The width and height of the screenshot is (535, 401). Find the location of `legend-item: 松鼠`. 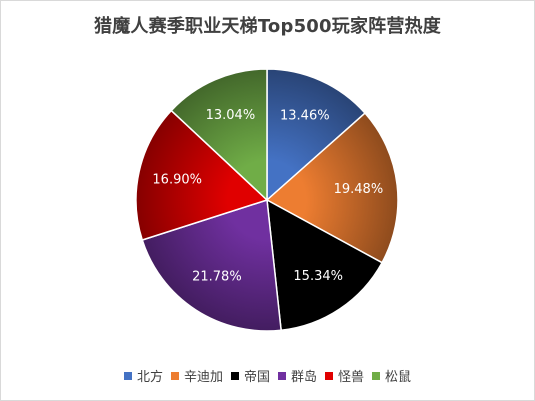

legend-item: 松鼠 is located at coordinates (391, 375).